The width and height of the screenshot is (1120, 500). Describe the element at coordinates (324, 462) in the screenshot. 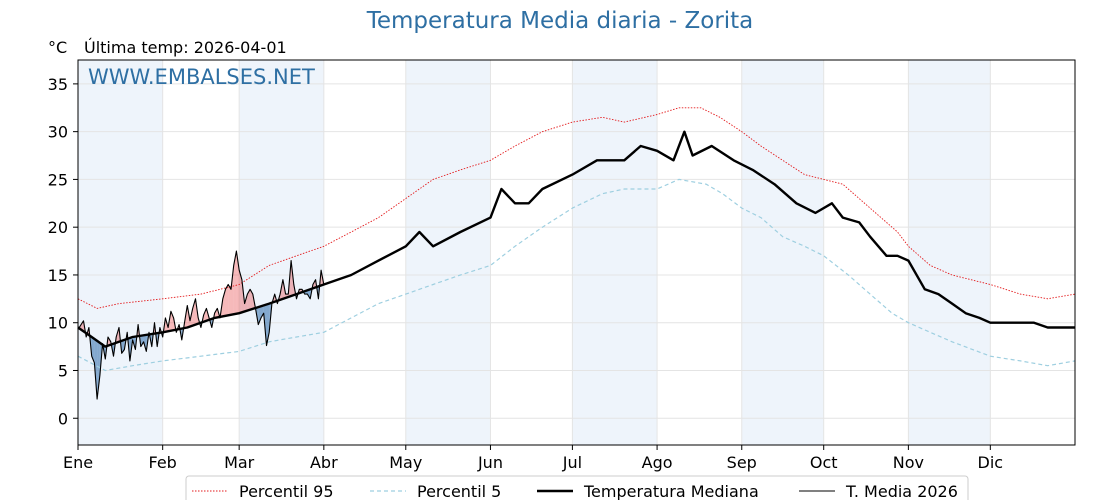

I see `x-tick-label: Abr` at that location.